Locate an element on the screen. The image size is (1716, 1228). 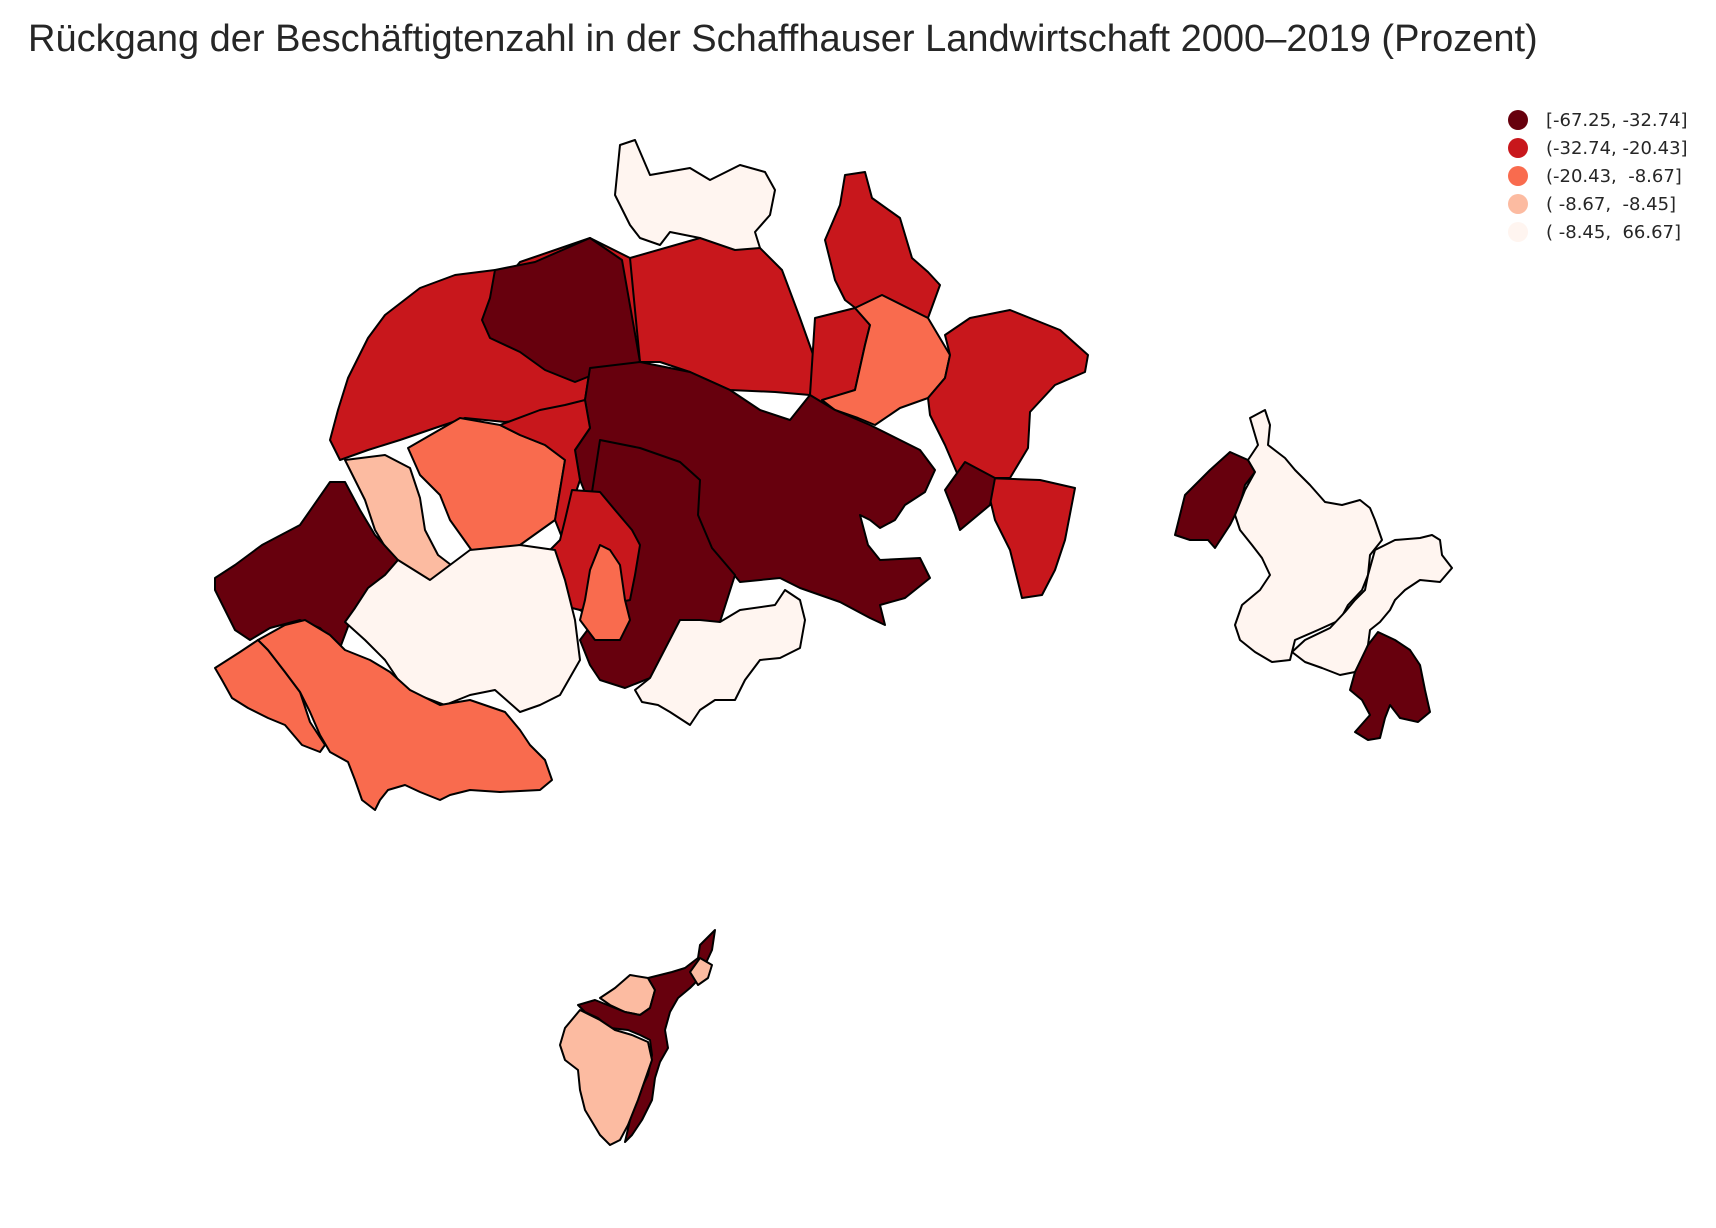
legend-label: ( -8.45, 66.67] is located at coordinates (1614, 232).